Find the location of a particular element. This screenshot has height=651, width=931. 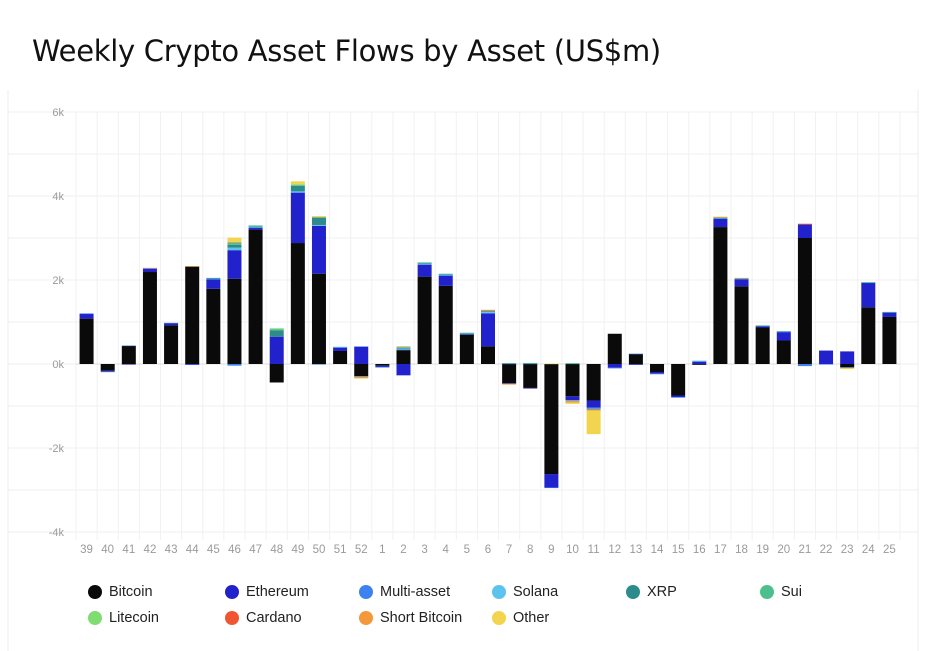

legend-item-bitcoin: Bitcoin is located at coordinates (120, 592).